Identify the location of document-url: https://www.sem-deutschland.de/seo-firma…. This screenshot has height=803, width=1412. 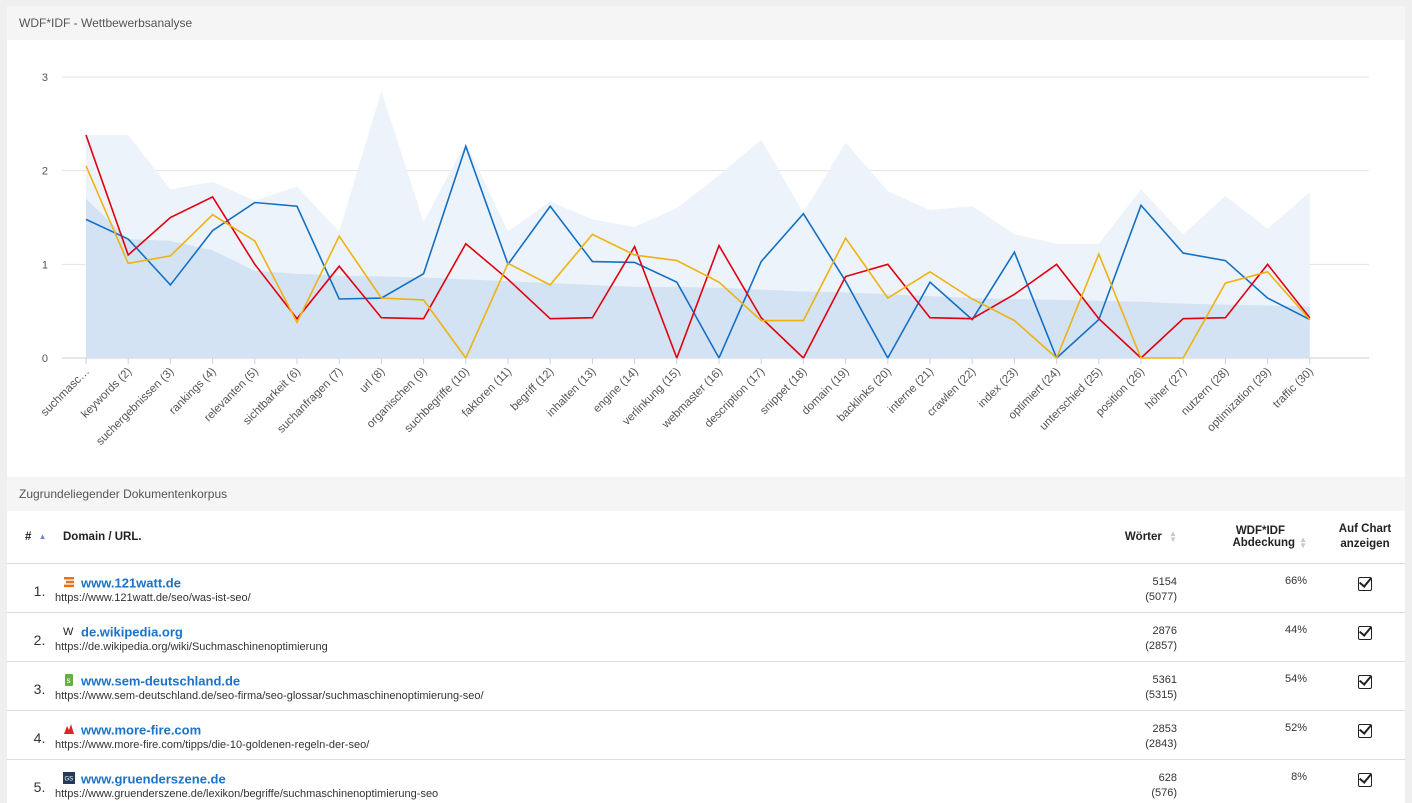
(269, 695).